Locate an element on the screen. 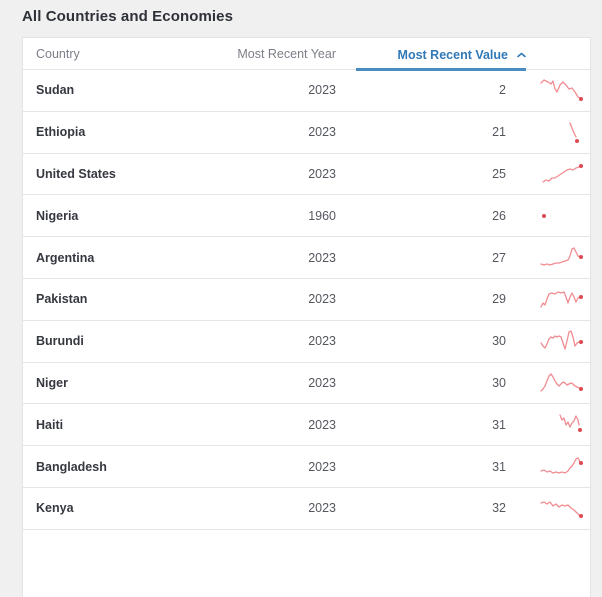 This screenshot has width=602, height=597. page-title: All Countries and Economies is located at coordinates (128, 16).